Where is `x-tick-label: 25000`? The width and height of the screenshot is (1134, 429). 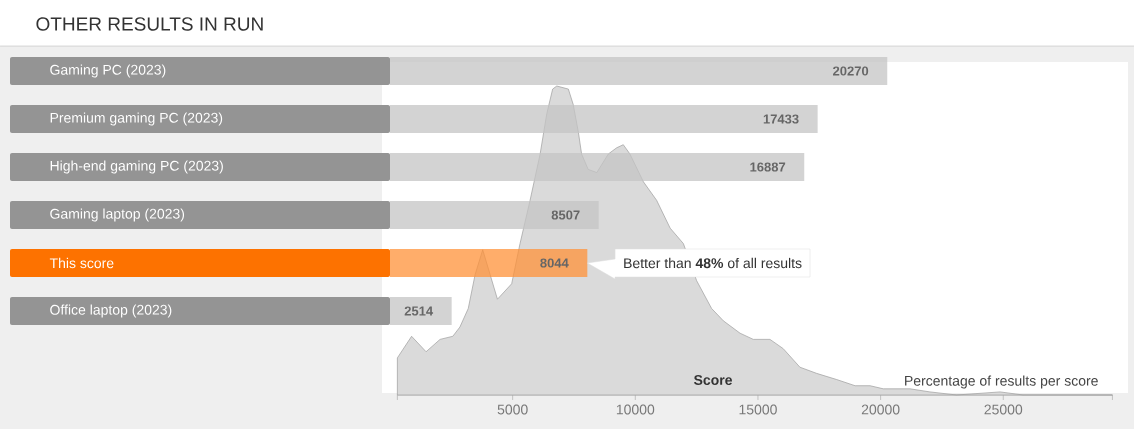
x-tick-label: 25000 is located at coordinates (1003, 409).